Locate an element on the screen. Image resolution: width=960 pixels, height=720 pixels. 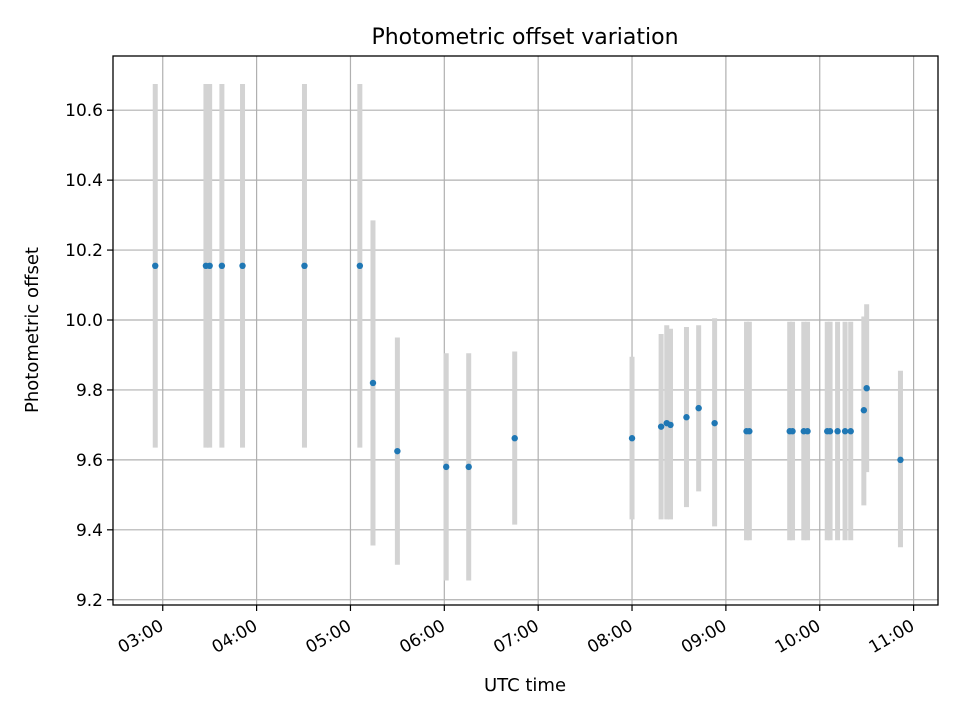
x-axis-label: UTC time is located at coordinates (525, 685).